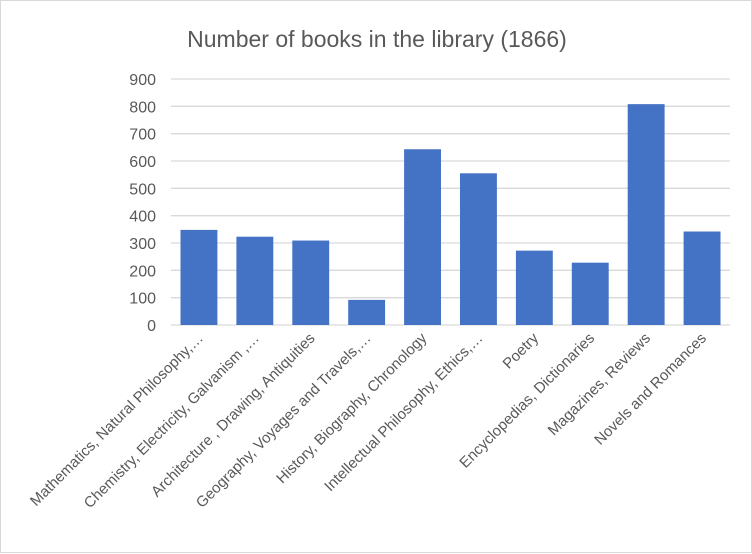 This screenshot has height=554, width=752. I want to click on x-category-label: Novels and Romances, so click(650, 389).